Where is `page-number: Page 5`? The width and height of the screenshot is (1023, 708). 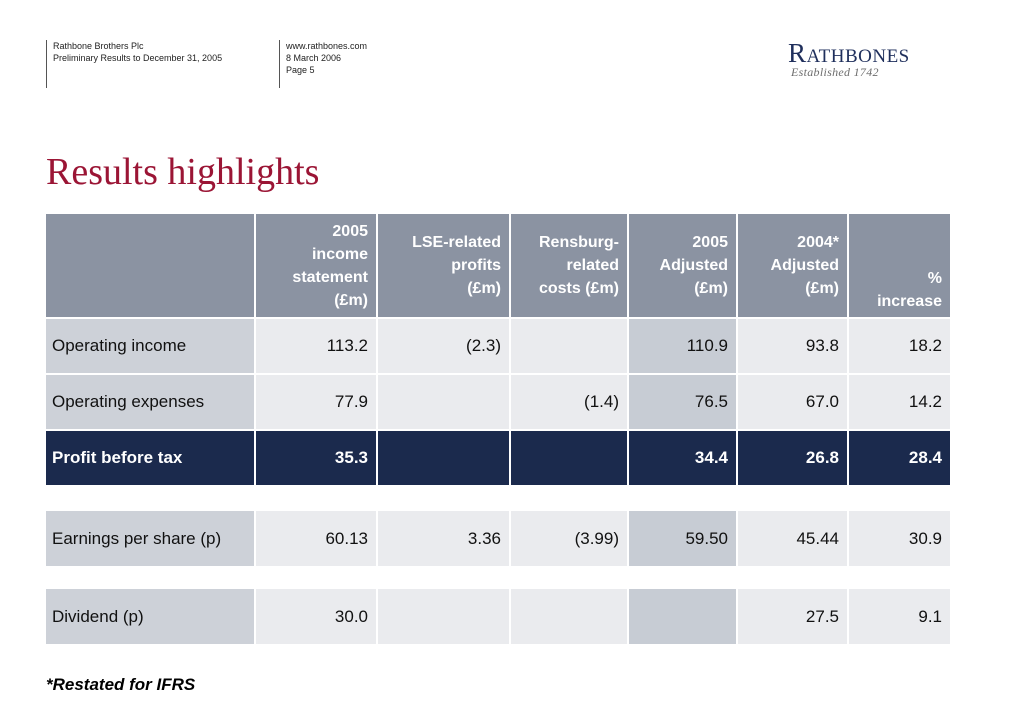 page-number: Page 5 is located at coordinates (300, 70).